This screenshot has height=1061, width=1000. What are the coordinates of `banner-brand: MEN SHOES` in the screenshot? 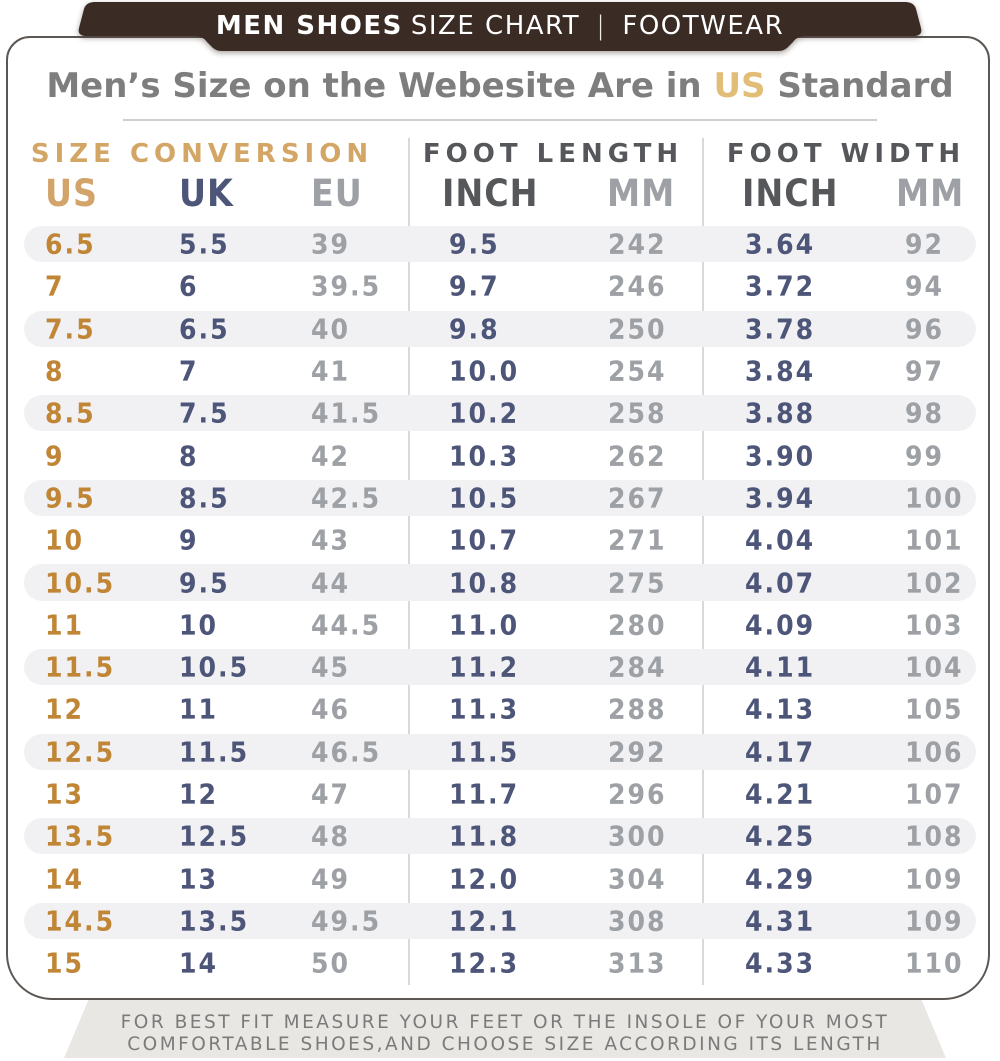 It's located at (309, 26).